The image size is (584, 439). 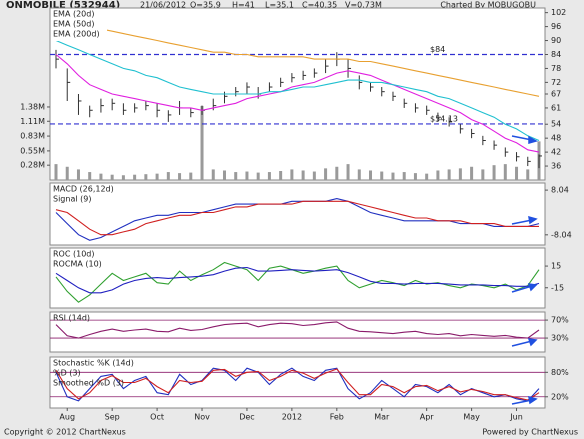 What do you see at coordinates (560, 372) in the screenshot?
I see `y-tick-label: 80%` at bounding box center [560, 372].